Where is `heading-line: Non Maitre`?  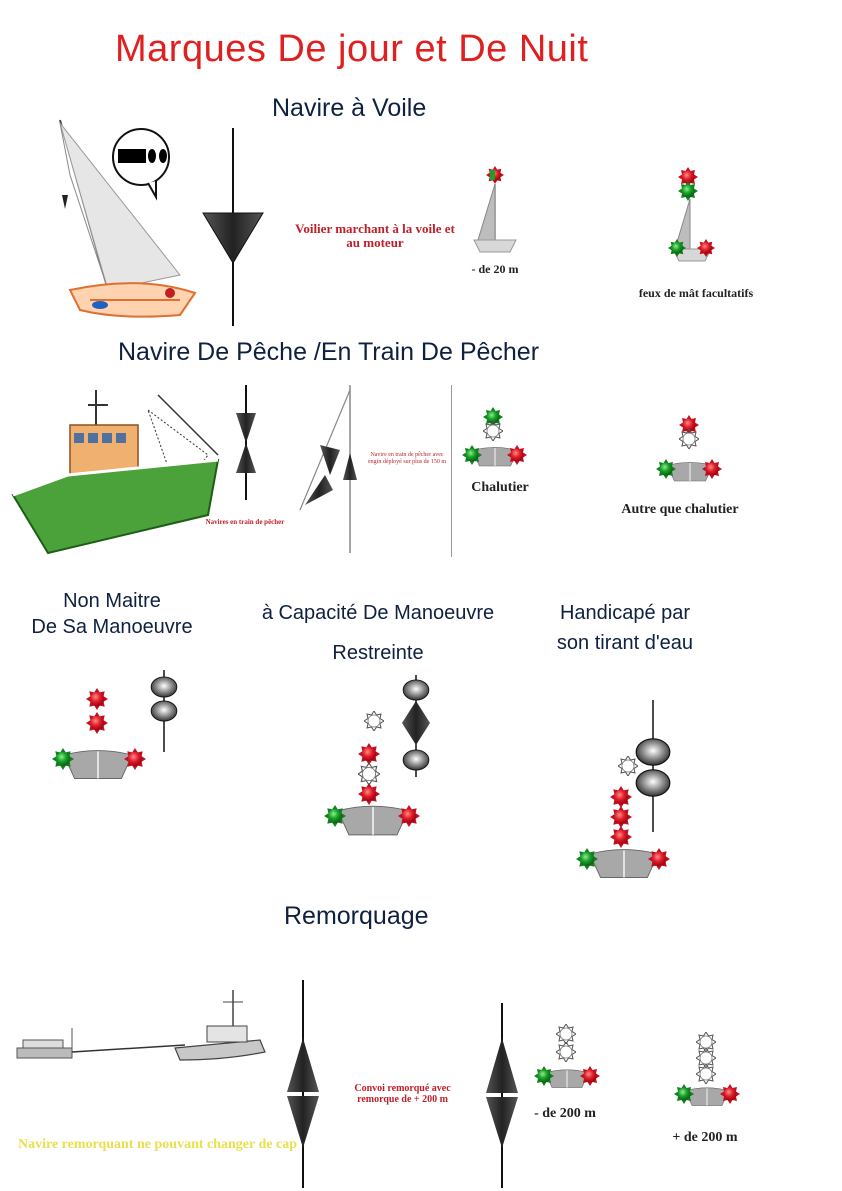 heading-line: Non Maitre is located at coordinates (112, 601).